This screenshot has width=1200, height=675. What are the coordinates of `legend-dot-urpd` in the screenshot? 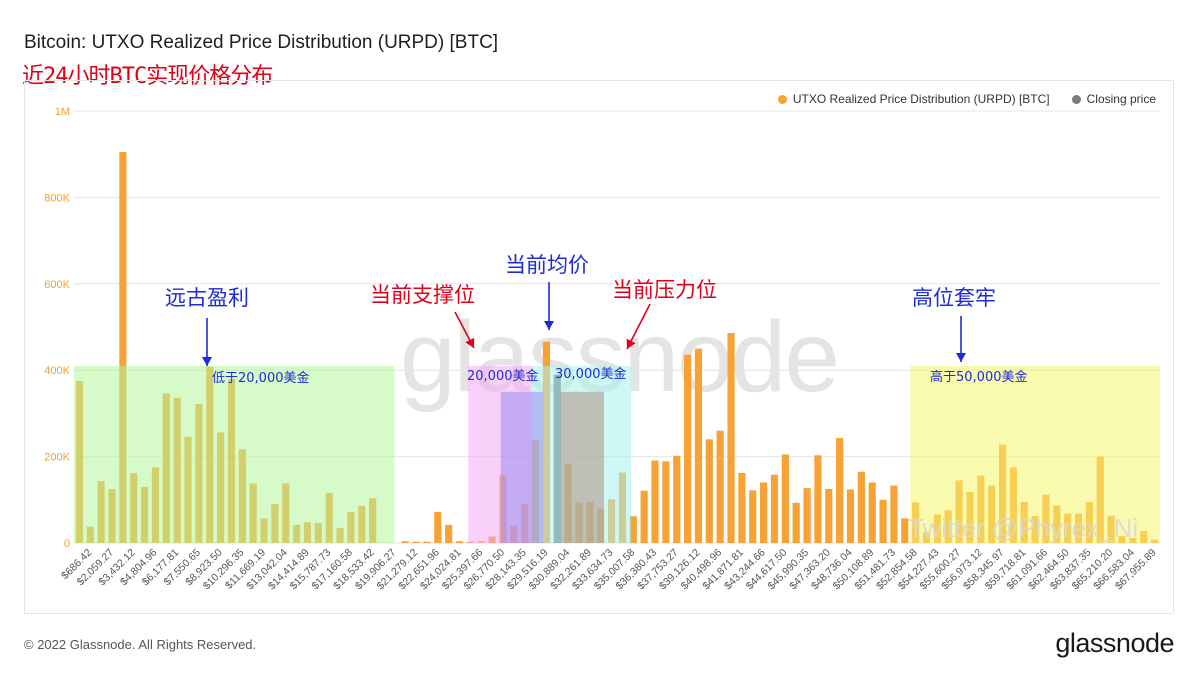 It's located at (782, 99).